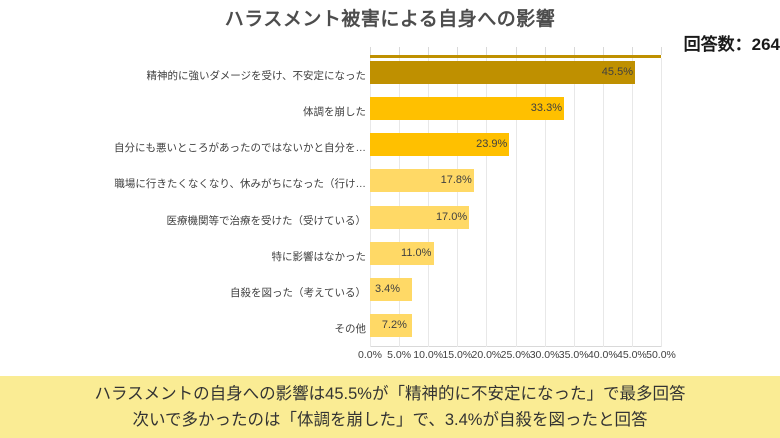 The height and width of the screenshot is (438, 780). Describe the element at coordinates (546, 108) in the screenshot. I see `bar-value-label: 33.3%` at that location.